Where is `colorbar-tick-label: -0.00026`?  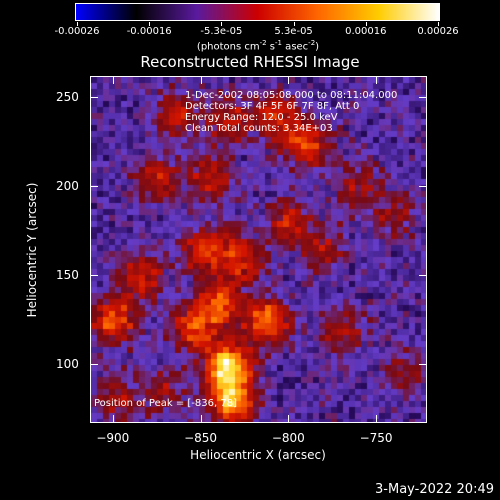
colorbar-tick-label: -0.00026 is located at coordinates (77, 31).